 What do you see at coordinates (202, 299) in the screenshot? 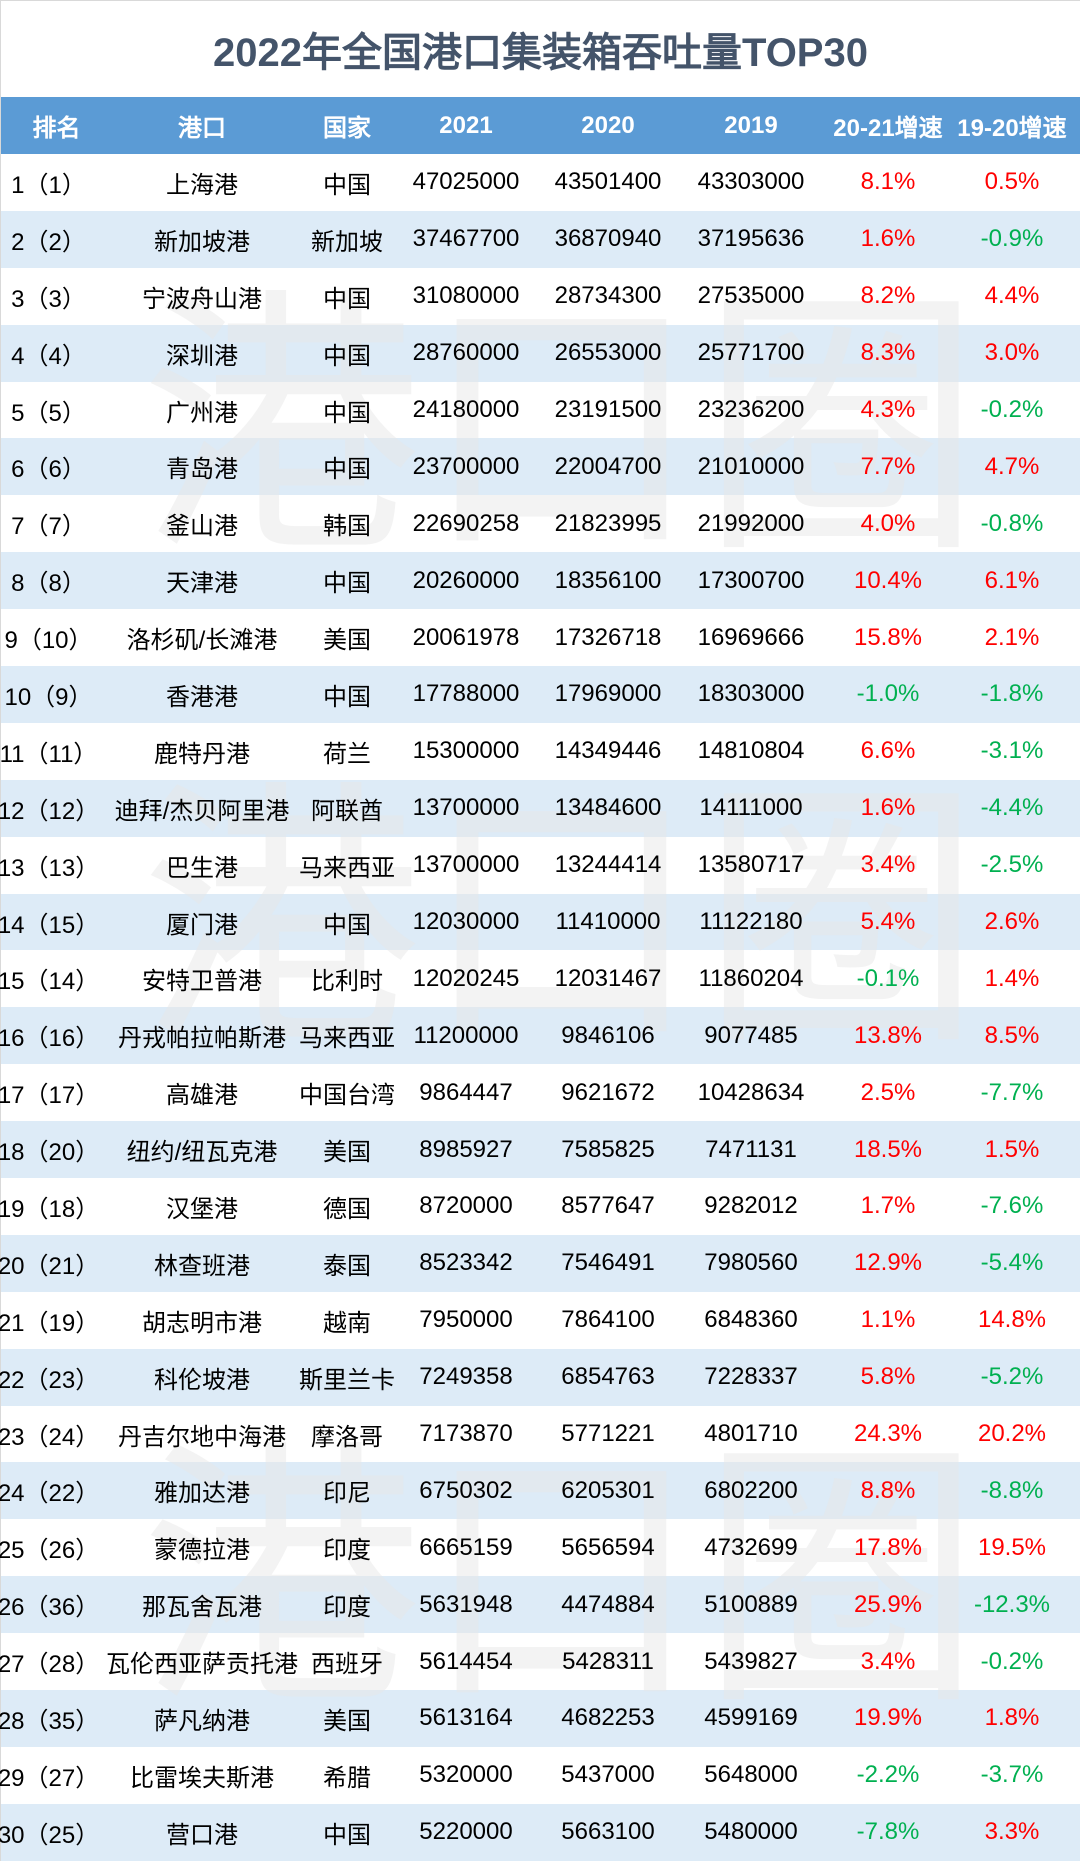
I see `port-cell: 宁波舟山港` at bounding box center [202, 299].